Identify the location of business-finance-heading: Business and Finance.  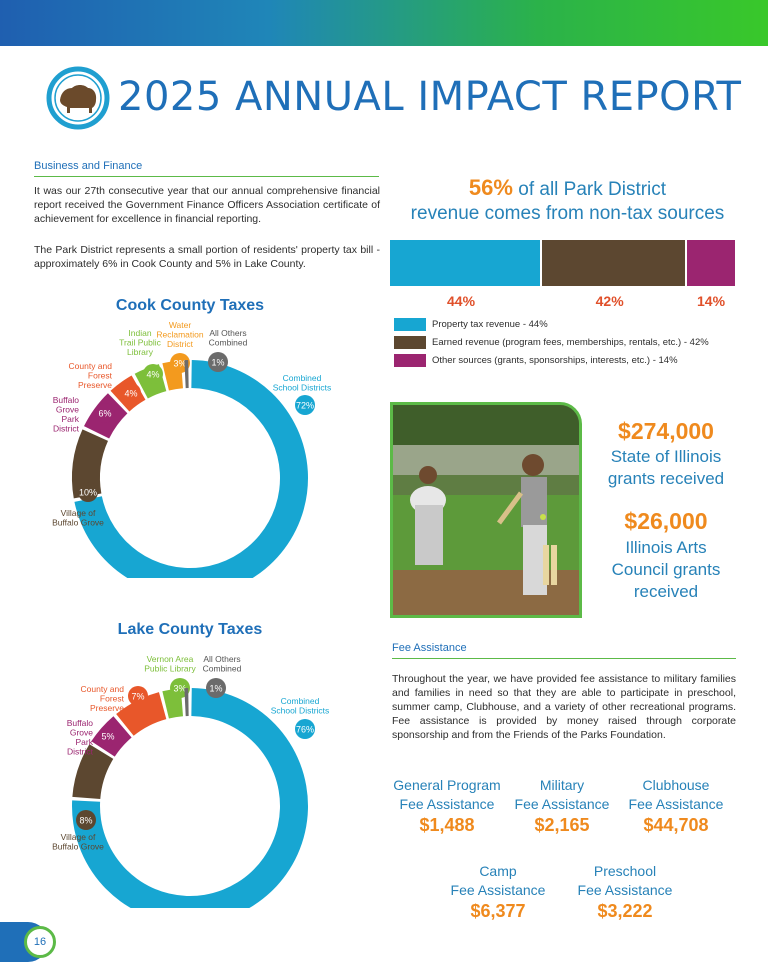
(206, 168).